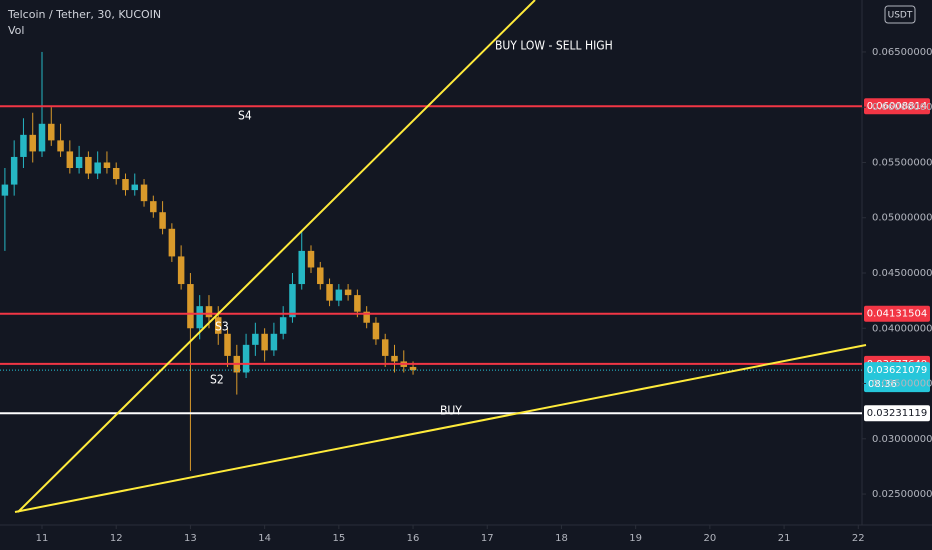 The width and height of the screenshot is (932, 550). I want to click on y-tick-label: 0.04000000, so click(902, 328).